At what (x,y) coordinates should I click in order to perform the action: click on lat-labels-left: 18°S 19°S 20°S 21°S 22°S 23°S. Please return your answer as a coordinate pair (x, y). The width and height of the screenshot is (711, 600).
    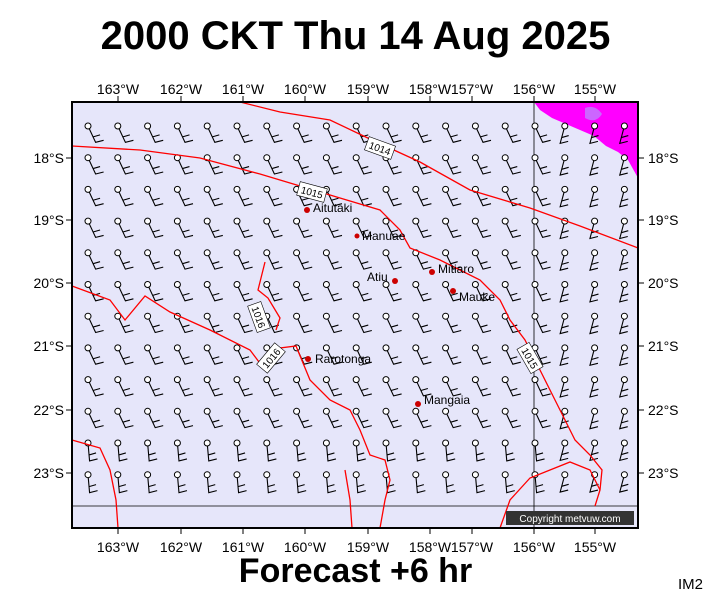
    Looking at the image, I should click on (48, 315).